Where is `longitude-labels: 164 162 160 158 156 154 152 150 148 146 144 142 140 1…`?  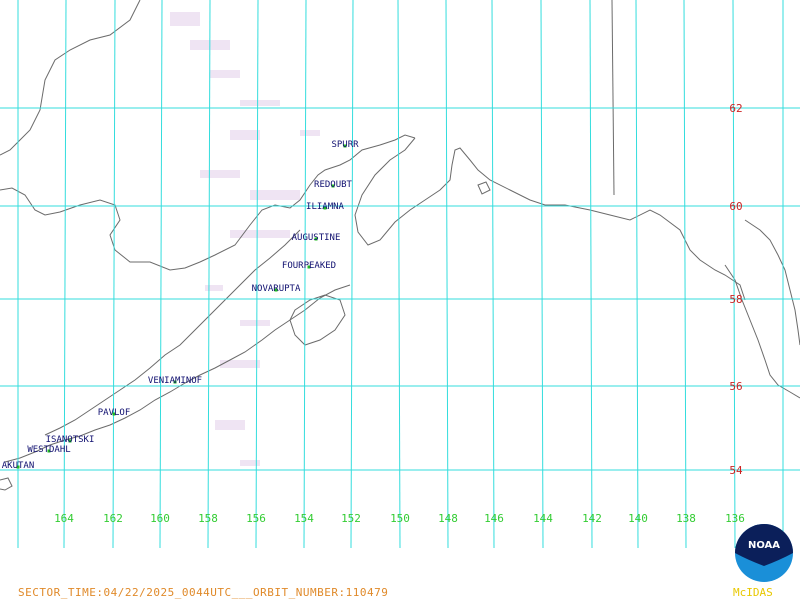
longitude-labels: 164 162 160 158 156 154 152 150 148 146 144 142 140 1… is located at coordinates (399, 518).